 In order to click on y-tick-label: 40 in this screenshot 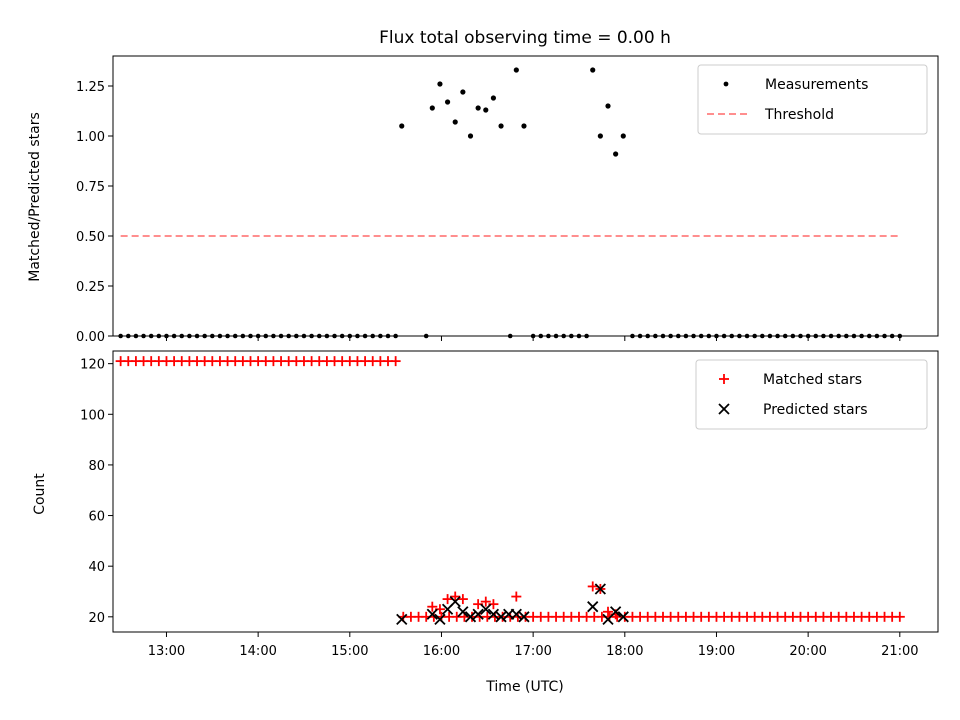, I will do `click(96, 567)`.